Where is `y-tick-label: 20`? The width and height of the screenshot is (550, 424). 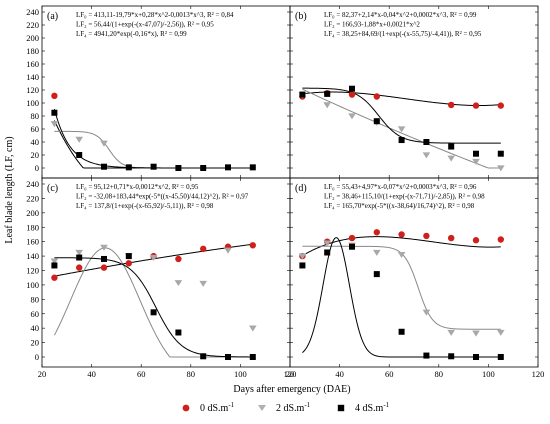 y-tick-label: 20 is located at coordinates (35, 343).